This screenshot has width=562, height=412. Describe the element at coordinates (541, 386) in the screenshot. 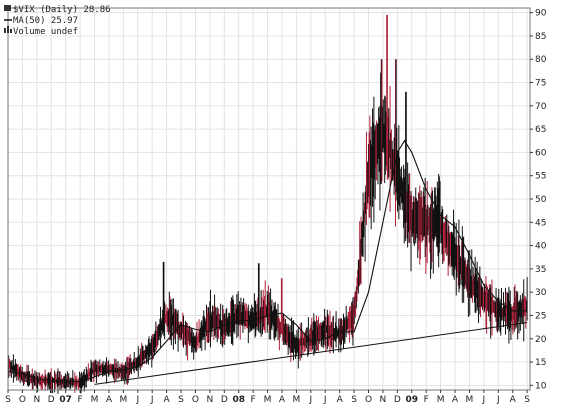

I see `y-tick-label: 10` at that location.